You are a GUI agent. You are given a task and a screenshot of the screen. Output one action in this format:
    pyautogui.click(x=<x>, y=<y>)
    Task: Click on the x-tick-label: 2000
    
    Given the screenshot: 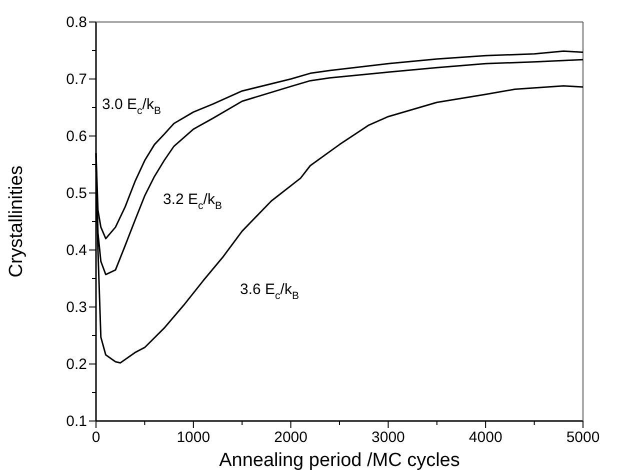 What is the action you would take?
    pyautogui.click(x=291, y=437)
    